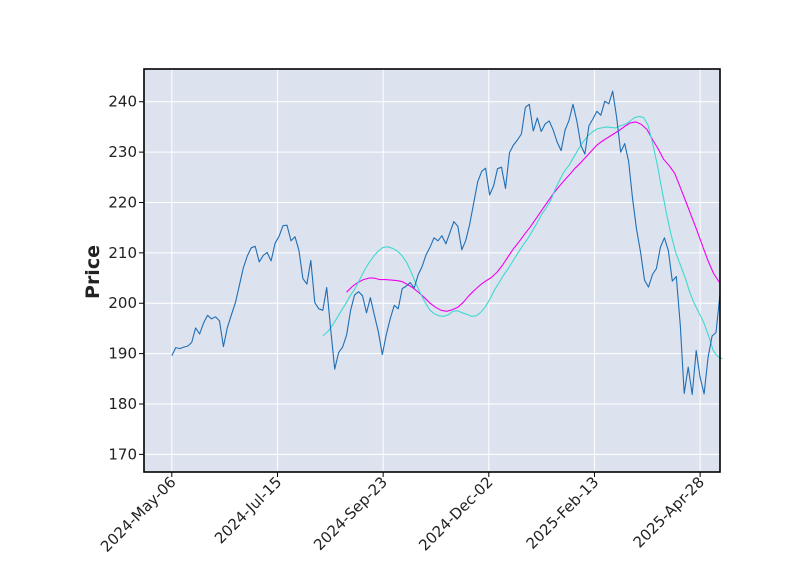  I want to click on y-tick-label: 200, so click(122, 303).